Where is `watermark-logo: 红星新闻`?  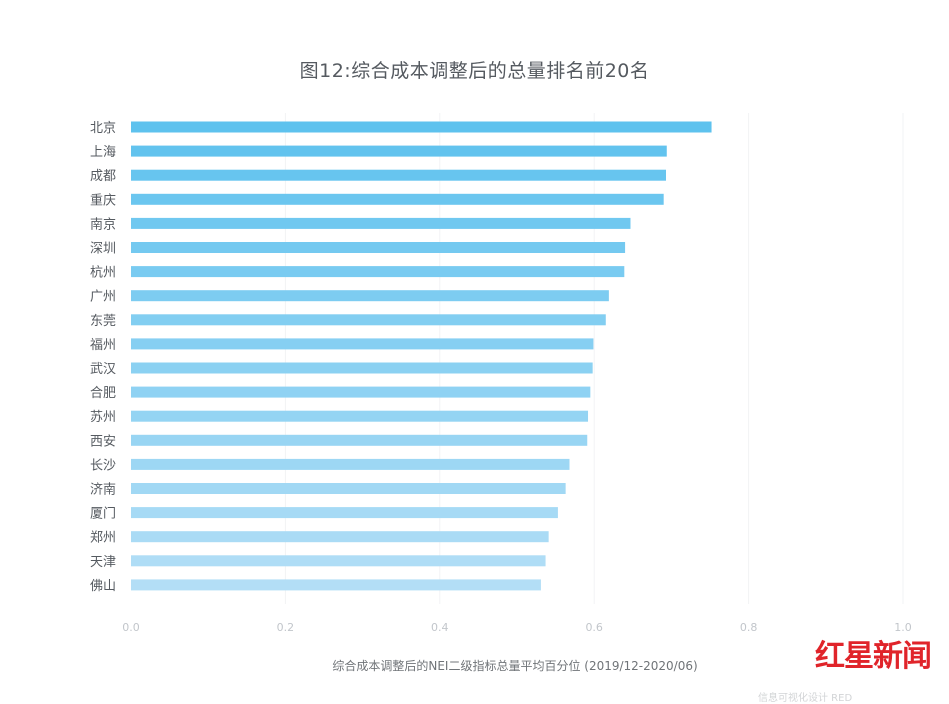 watermark-logo: 红星新闻 is located at coordinates (873, 656).